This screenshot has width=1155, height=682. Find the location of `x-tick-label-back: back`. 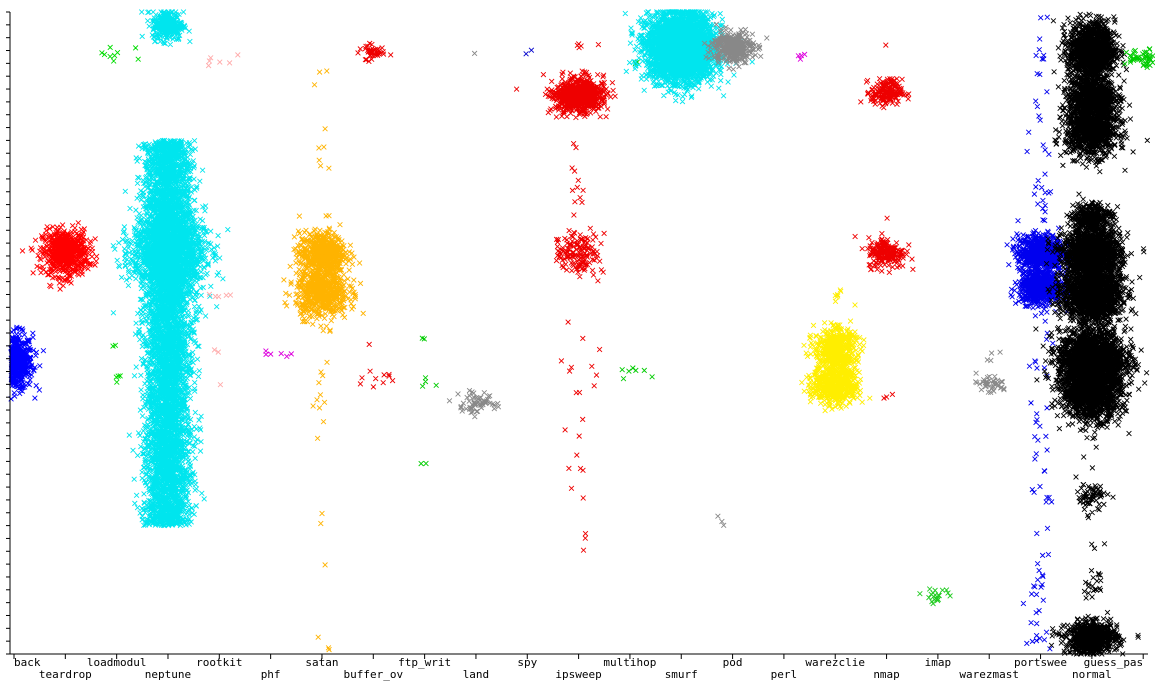

x-tick-label-back: back is located at coordinates (27, 662).